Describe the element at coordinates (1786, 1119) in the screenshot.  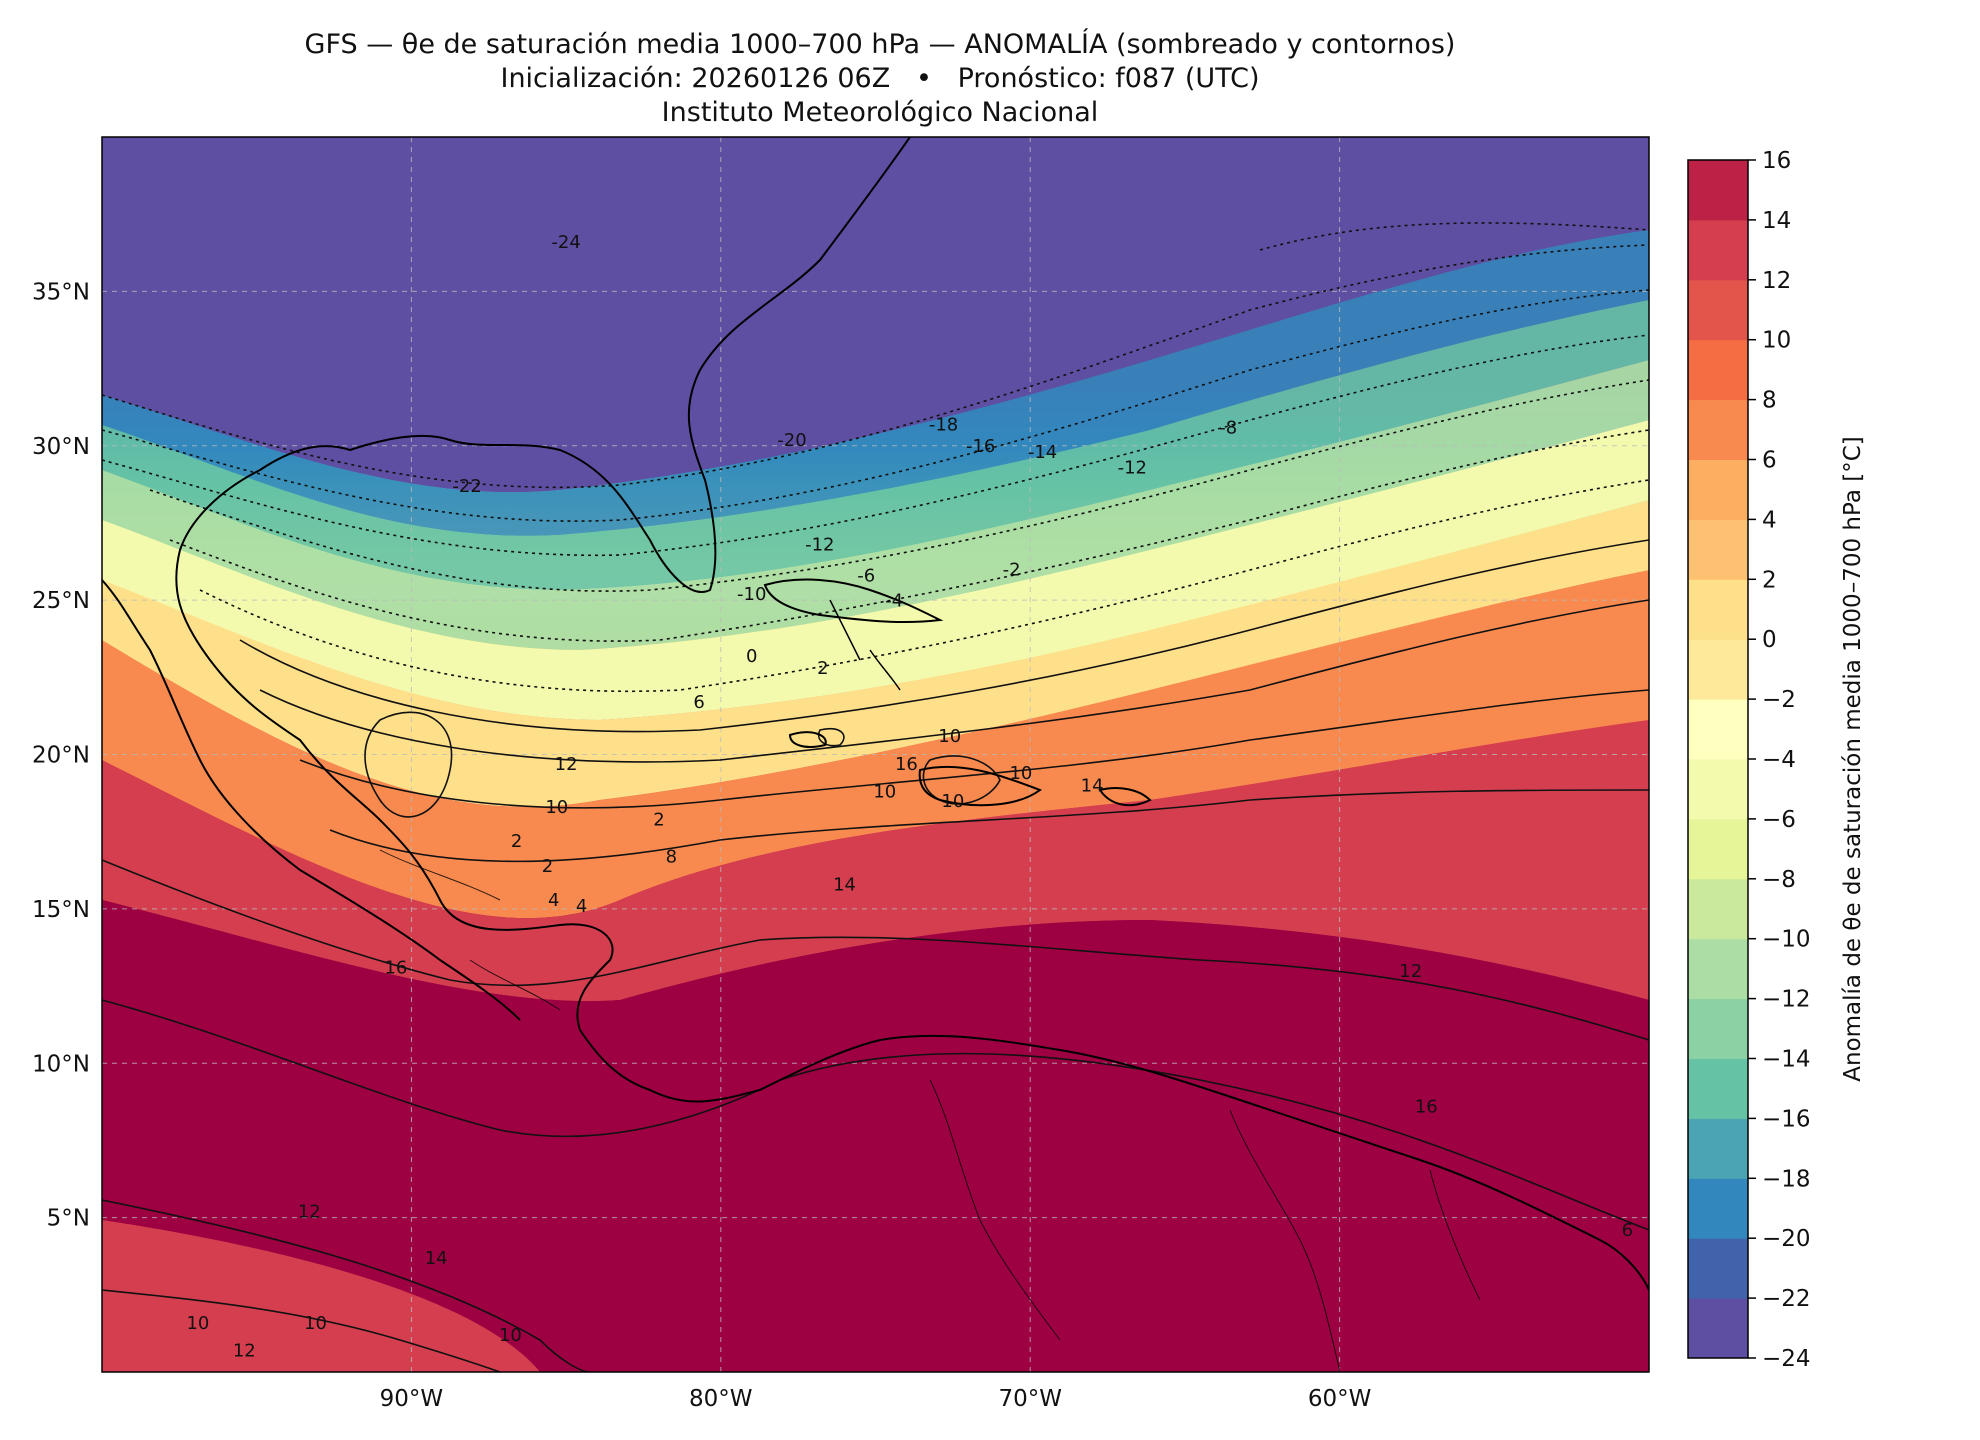
I see `colorbar-tick-label: −16` at that location.